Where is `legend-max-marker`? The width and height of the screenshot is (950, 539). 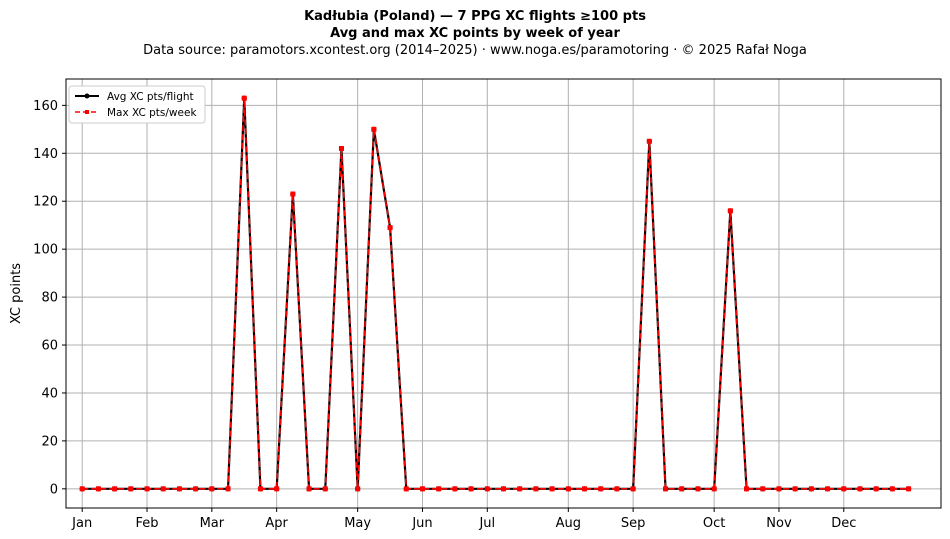
legend-max-marker is located at coordinates (87, 112).